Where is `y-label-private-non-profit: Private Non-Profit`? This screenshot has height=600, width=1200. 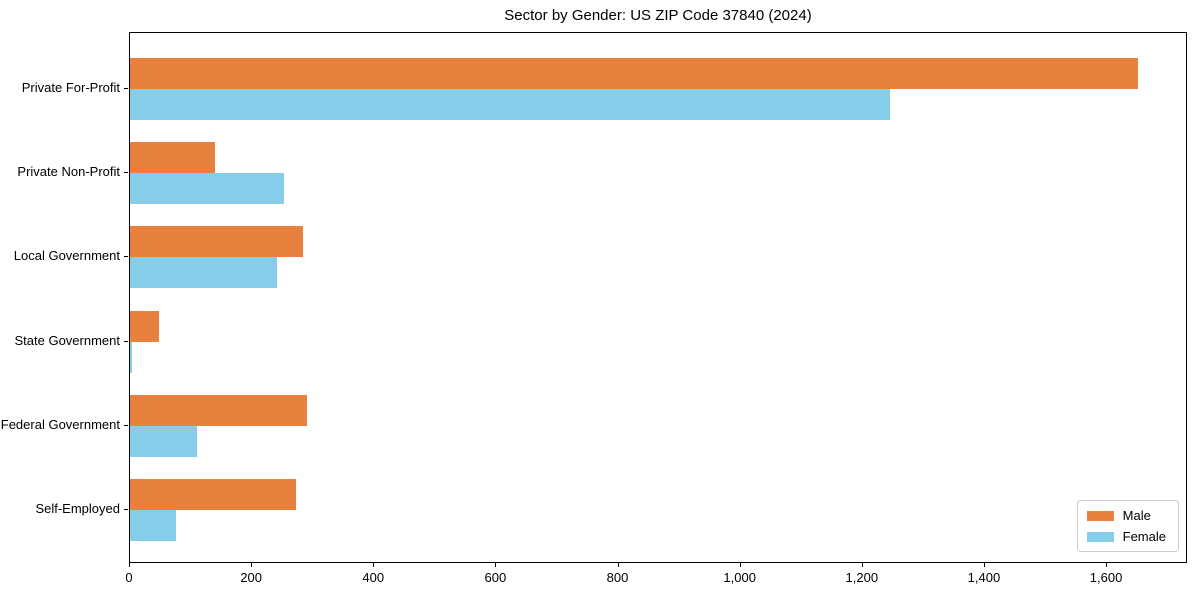 y-label-private-non-profit: Private Non-Profit is located at coordinates (68, 172).